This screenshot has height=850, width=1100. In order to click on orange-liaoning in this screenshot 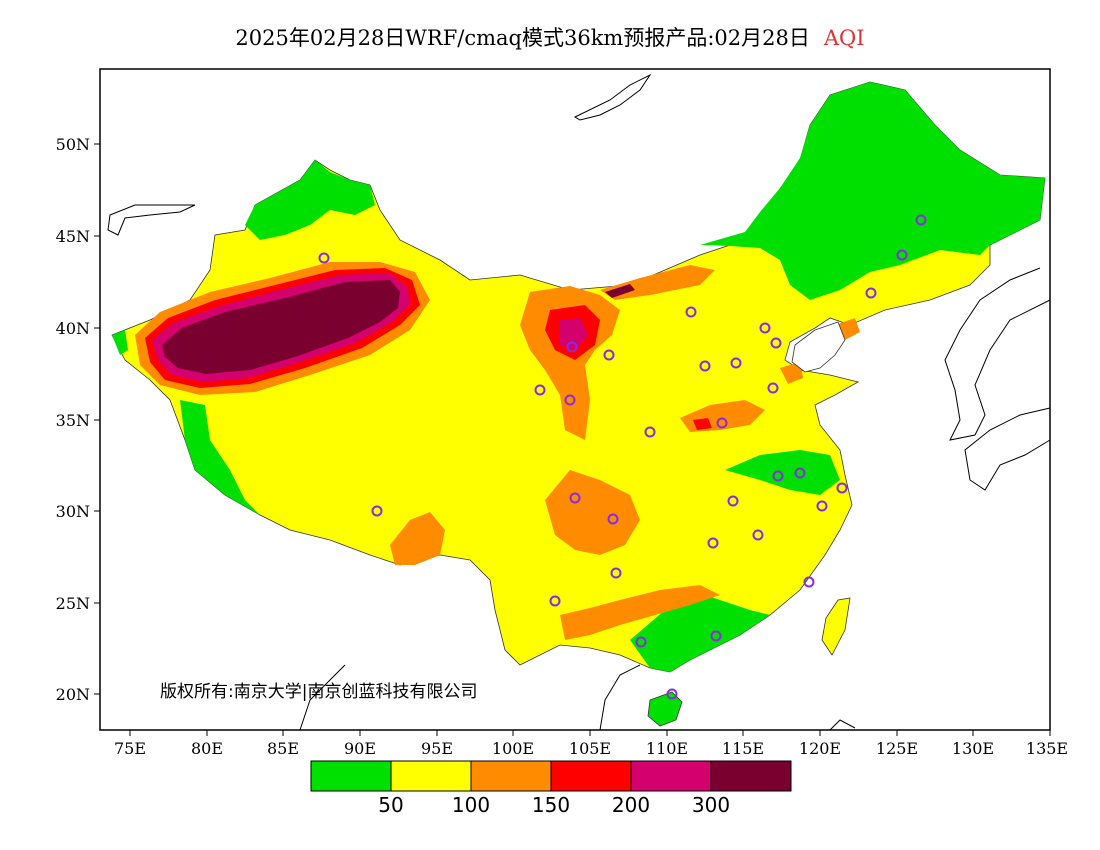, I will do `click(847, 329)`.